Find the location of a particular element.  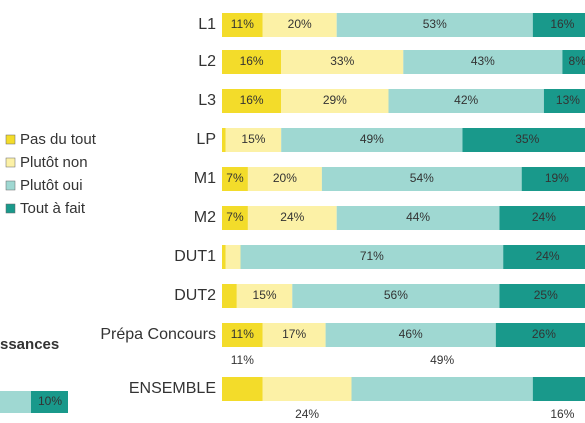

bar-partial is located at coordinates (15, 402).